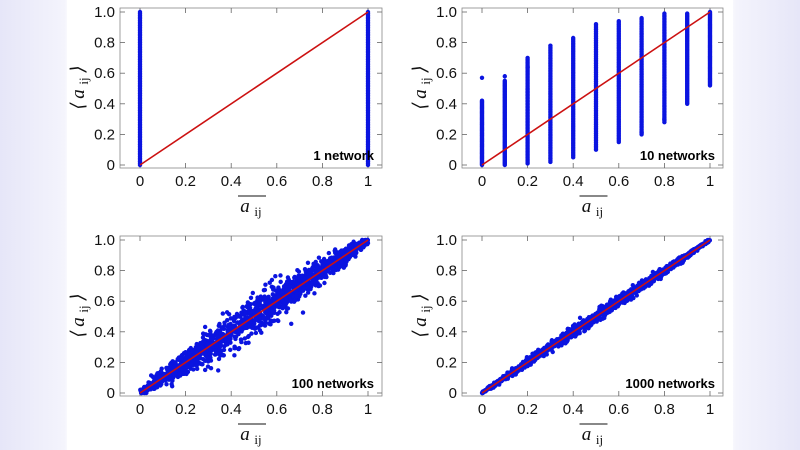 This screenshot has width=800, height=450. I want to click on panel-annotation: 10 networks, so click(677, 155).